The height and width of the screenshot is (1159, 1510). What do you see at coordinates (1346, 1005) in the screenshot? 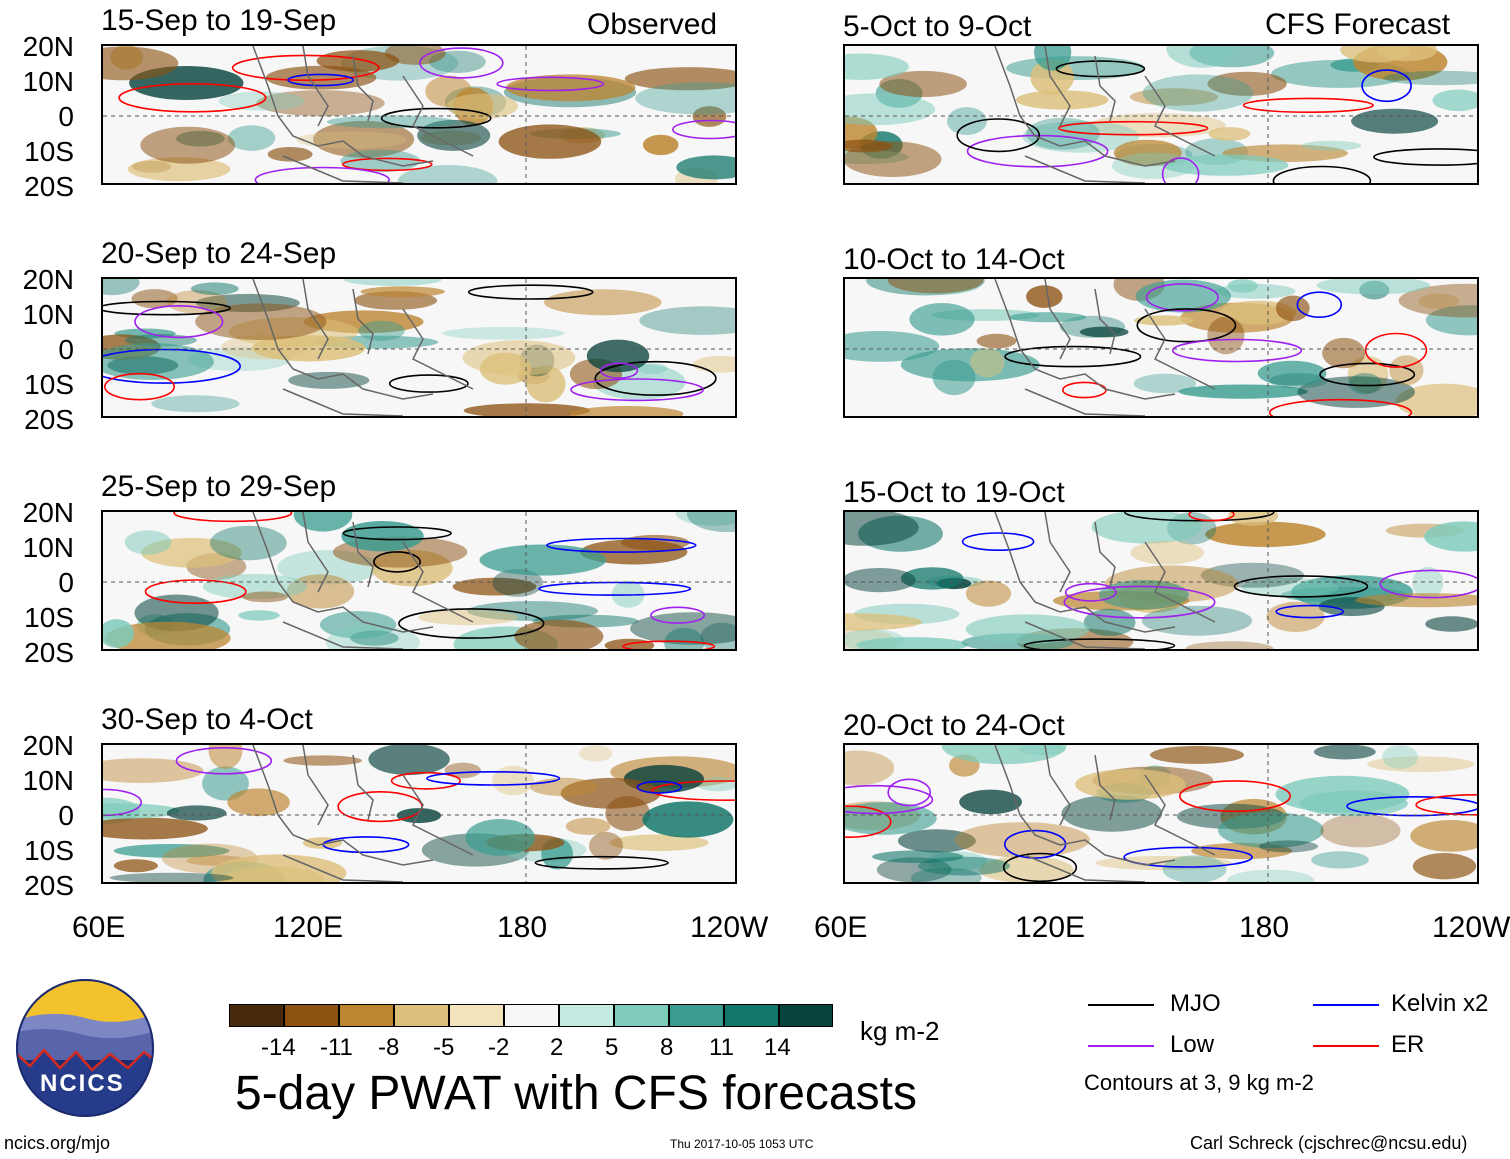
I see `legend-swatch-kelvin` at bounding box center [1346, 1005].